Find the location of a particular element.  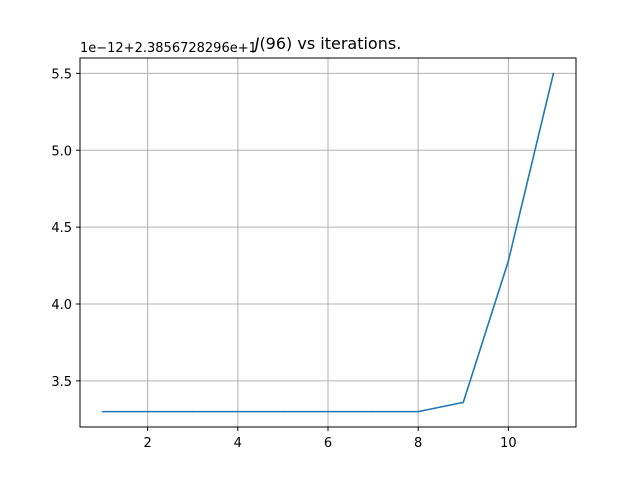

y-tick-label: 5.5 is located at coordinates (61, 74).